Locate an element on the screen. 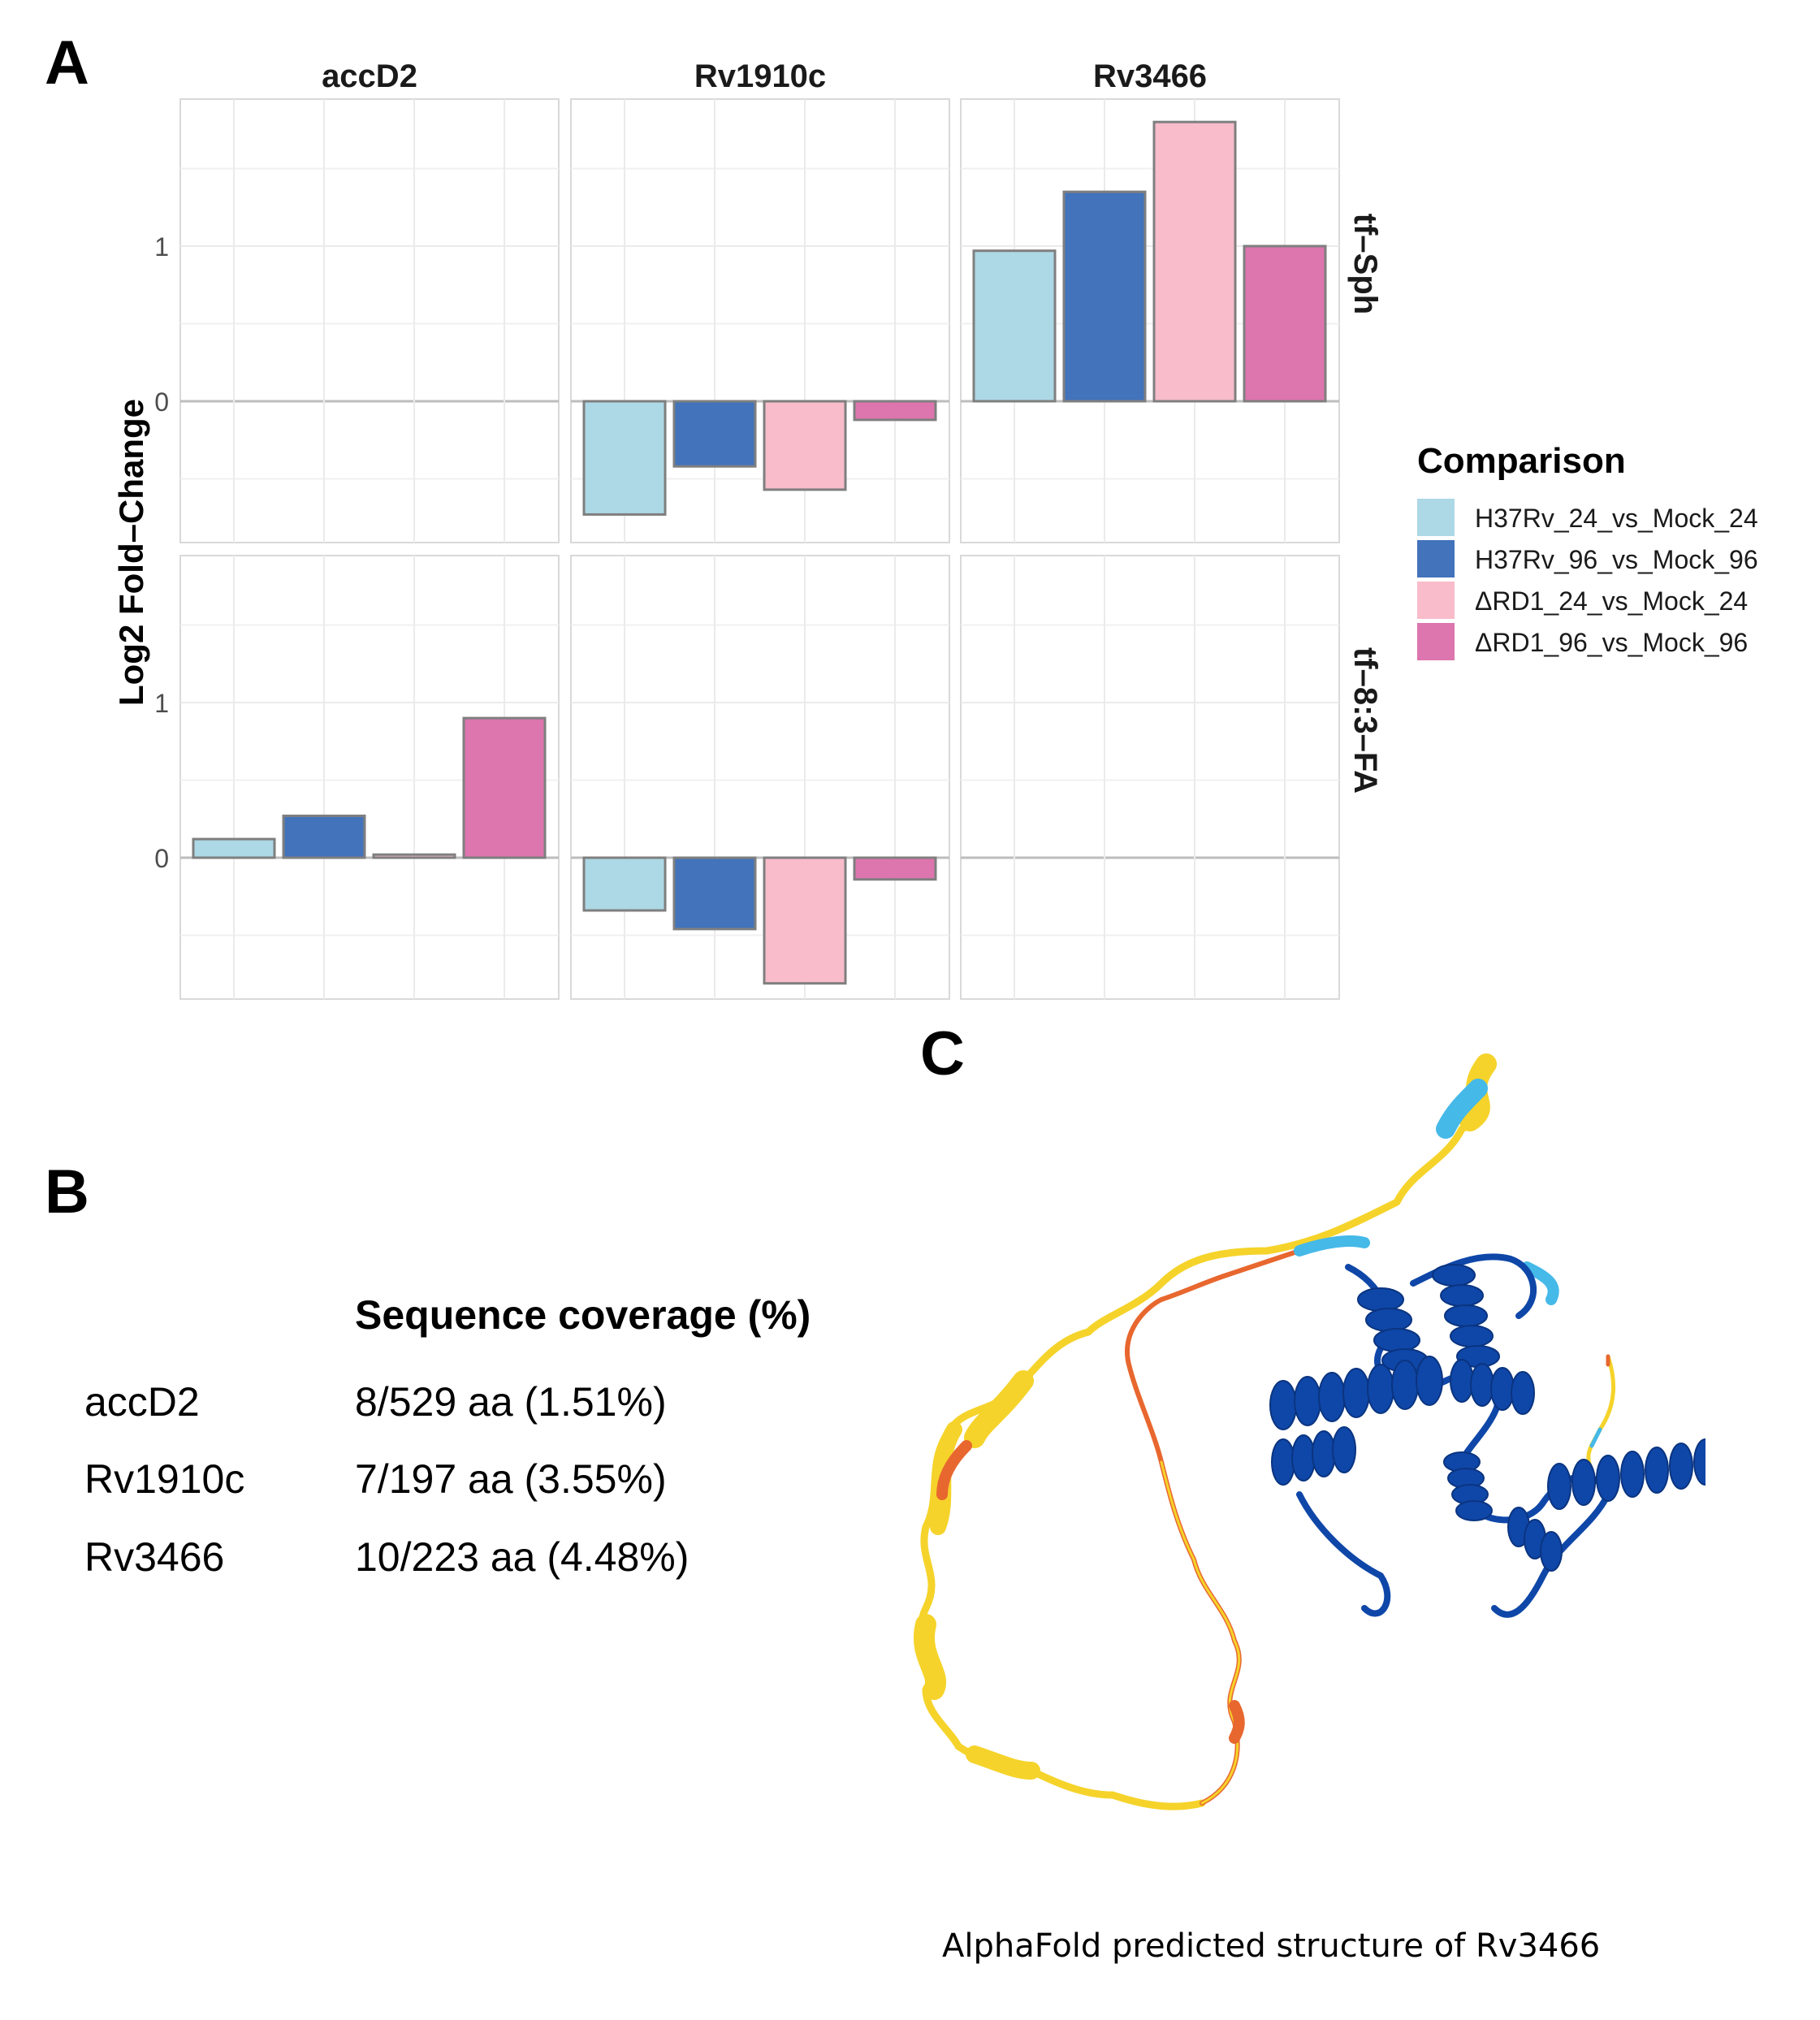  coil-low-confidence is located at coordinates (1200, 1435).